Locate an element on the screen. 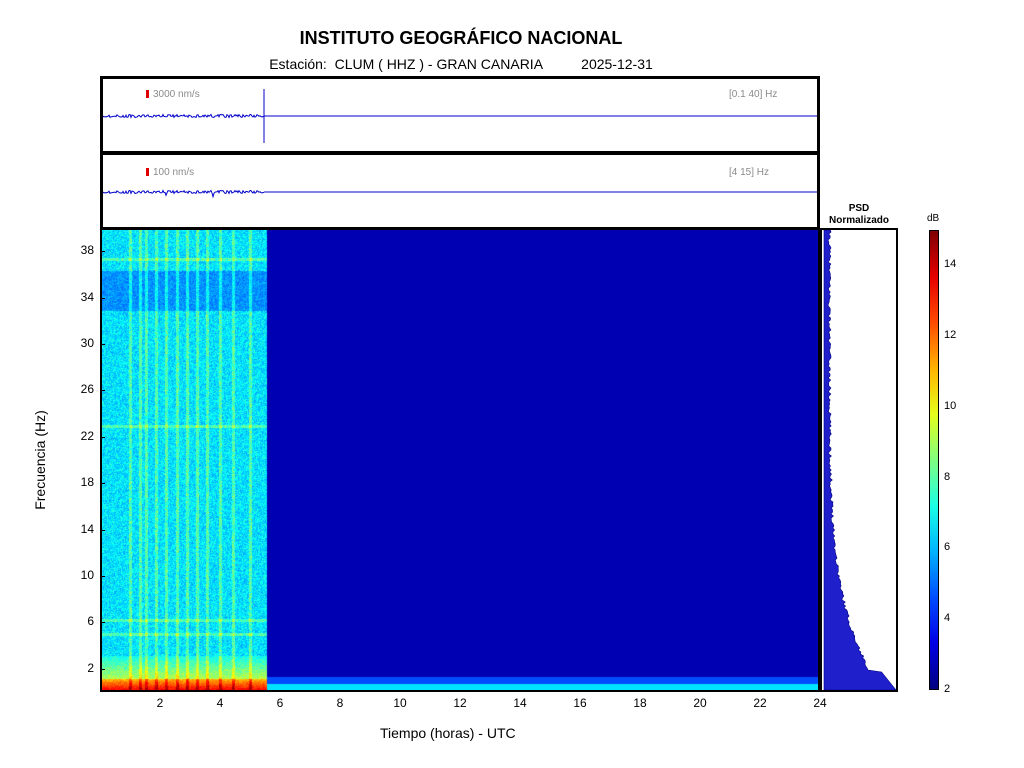 The height and width of the screenshot is (768, 1024). psd-plot is located at coordinates (859, 460).